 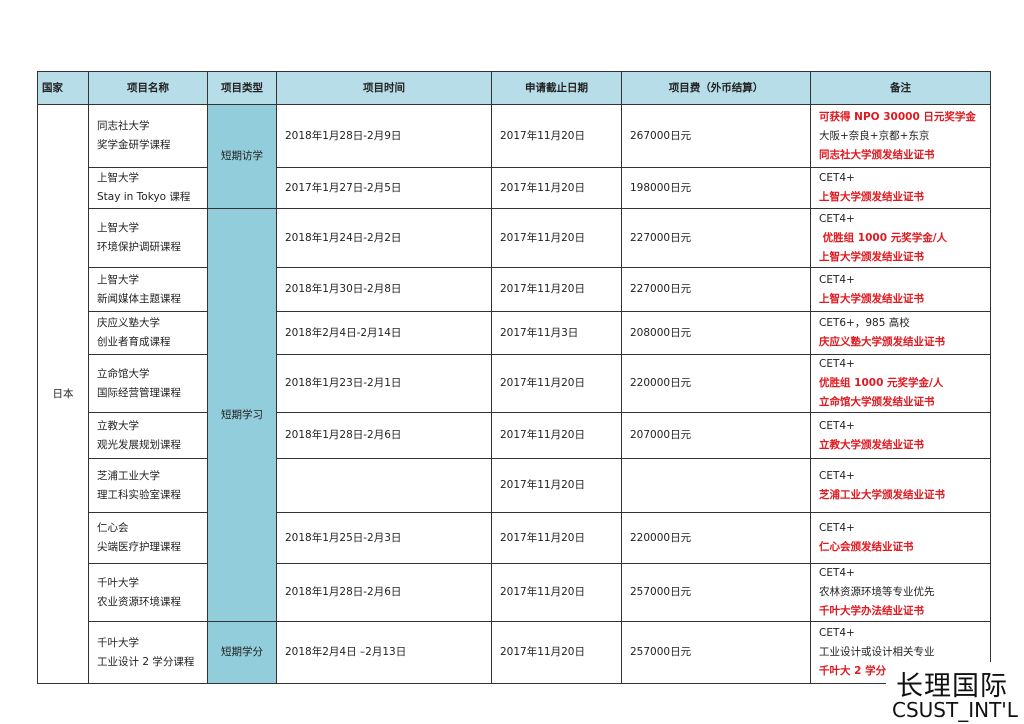 What do you see at coordinates (900, 333) in the screenshot?
I see `notes-cell: CET6+，985 高校 庆应义塾大学颁发结业证书` at bounding box center [900, 333].